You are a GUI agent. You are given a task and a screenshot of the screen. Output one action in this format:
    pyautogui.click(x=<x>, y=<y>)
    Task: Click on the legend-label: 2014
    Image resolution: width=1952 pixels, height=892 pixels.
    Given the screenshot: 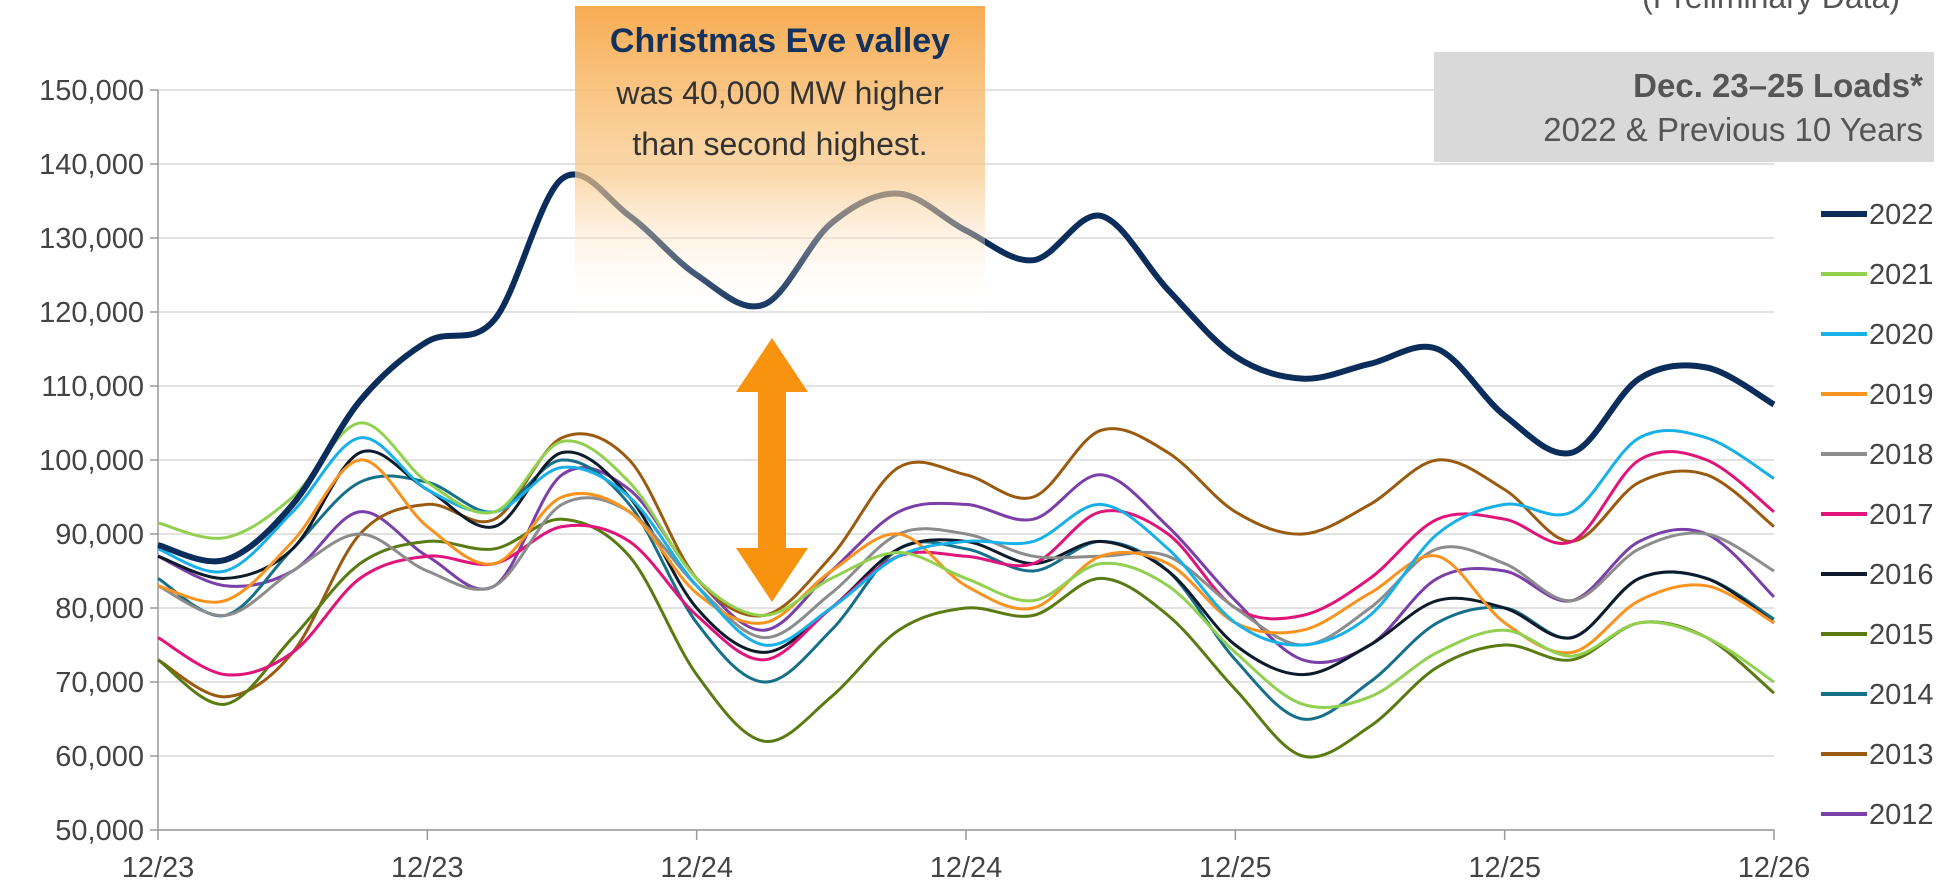 What is the action you would take?
    pyautogui.click(x=1901, y=695)
    